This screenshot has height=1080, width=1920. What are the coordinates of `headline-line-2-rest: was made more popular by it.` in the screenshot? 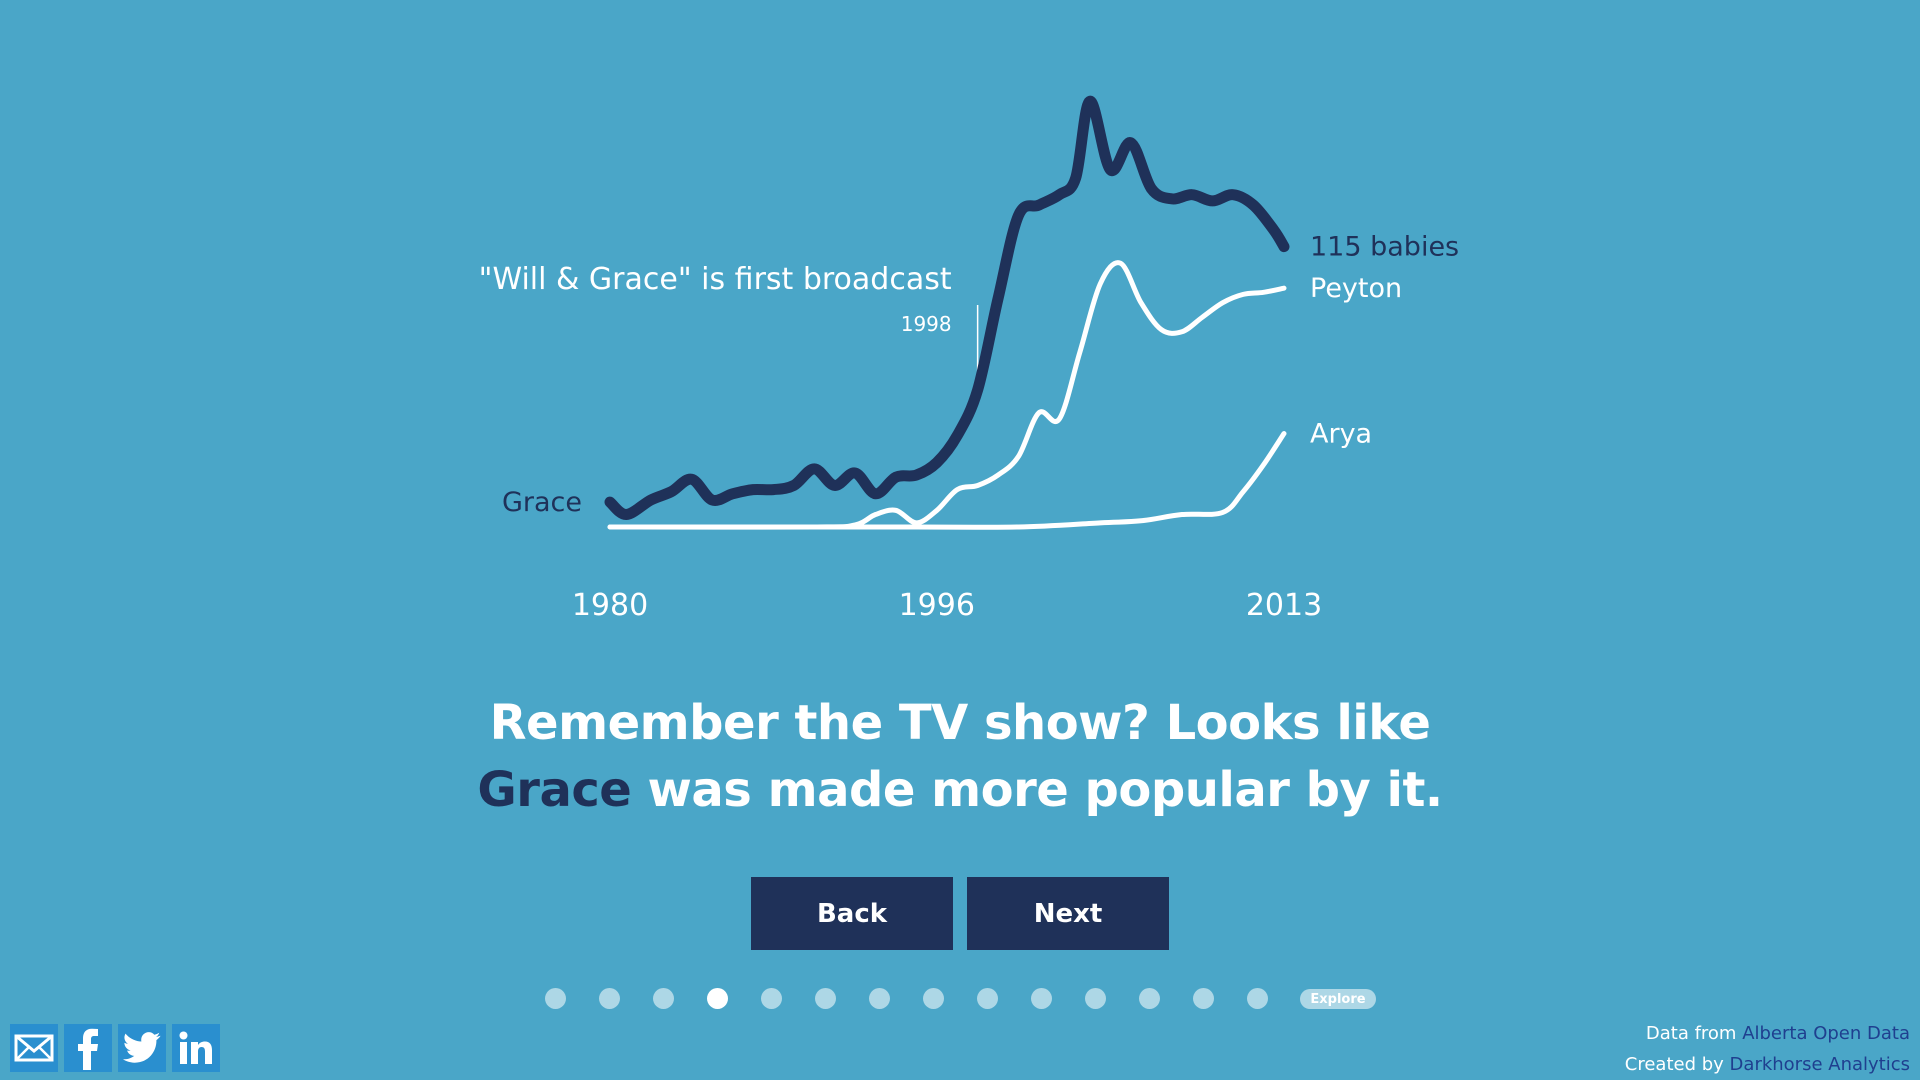 It's located at (1037, 790).